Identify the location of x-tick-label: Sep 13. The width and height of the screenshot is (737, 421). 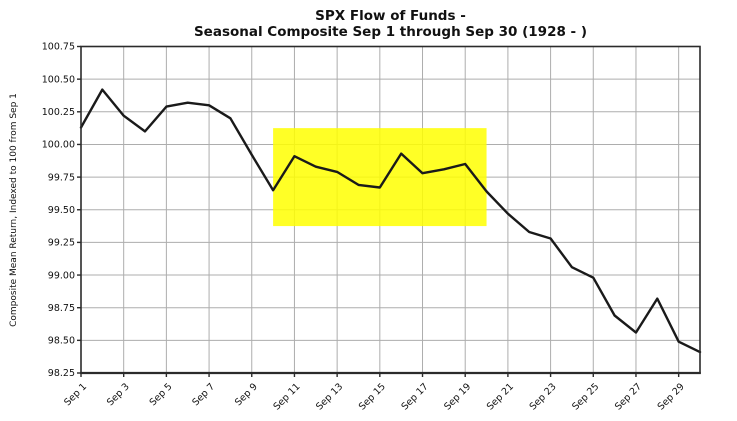
(329, 396).